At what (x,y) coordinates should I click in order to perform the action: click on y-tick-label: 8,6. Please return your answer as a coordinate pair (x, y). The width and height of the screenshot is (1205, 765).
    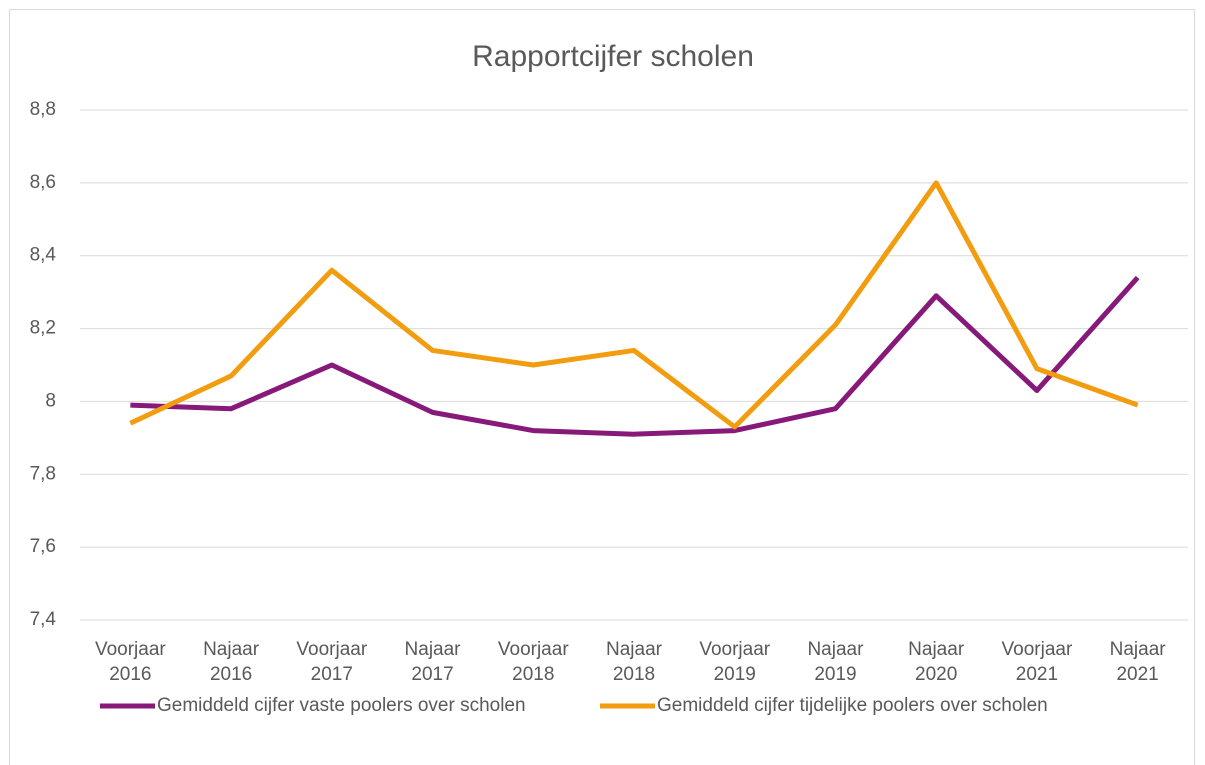
    Looking at the image, I should click on (43, 182).